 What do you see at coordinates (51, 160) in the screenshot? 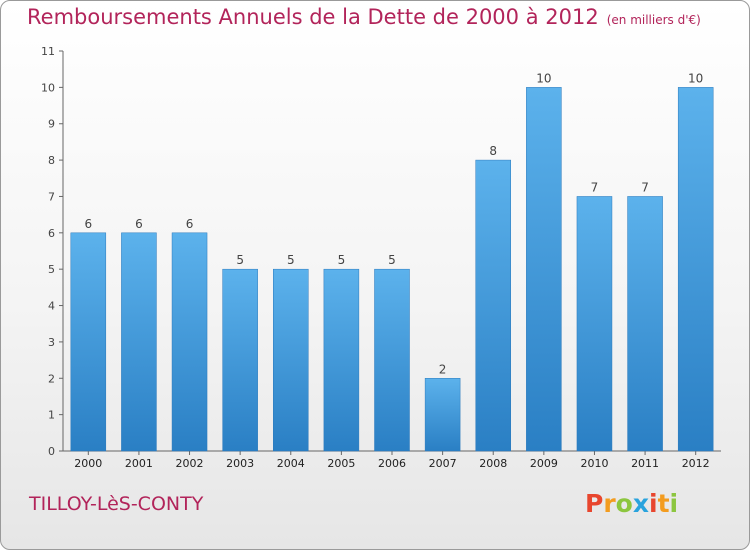
I see `y-tick-label: 8` at bounding box center [51, 160].